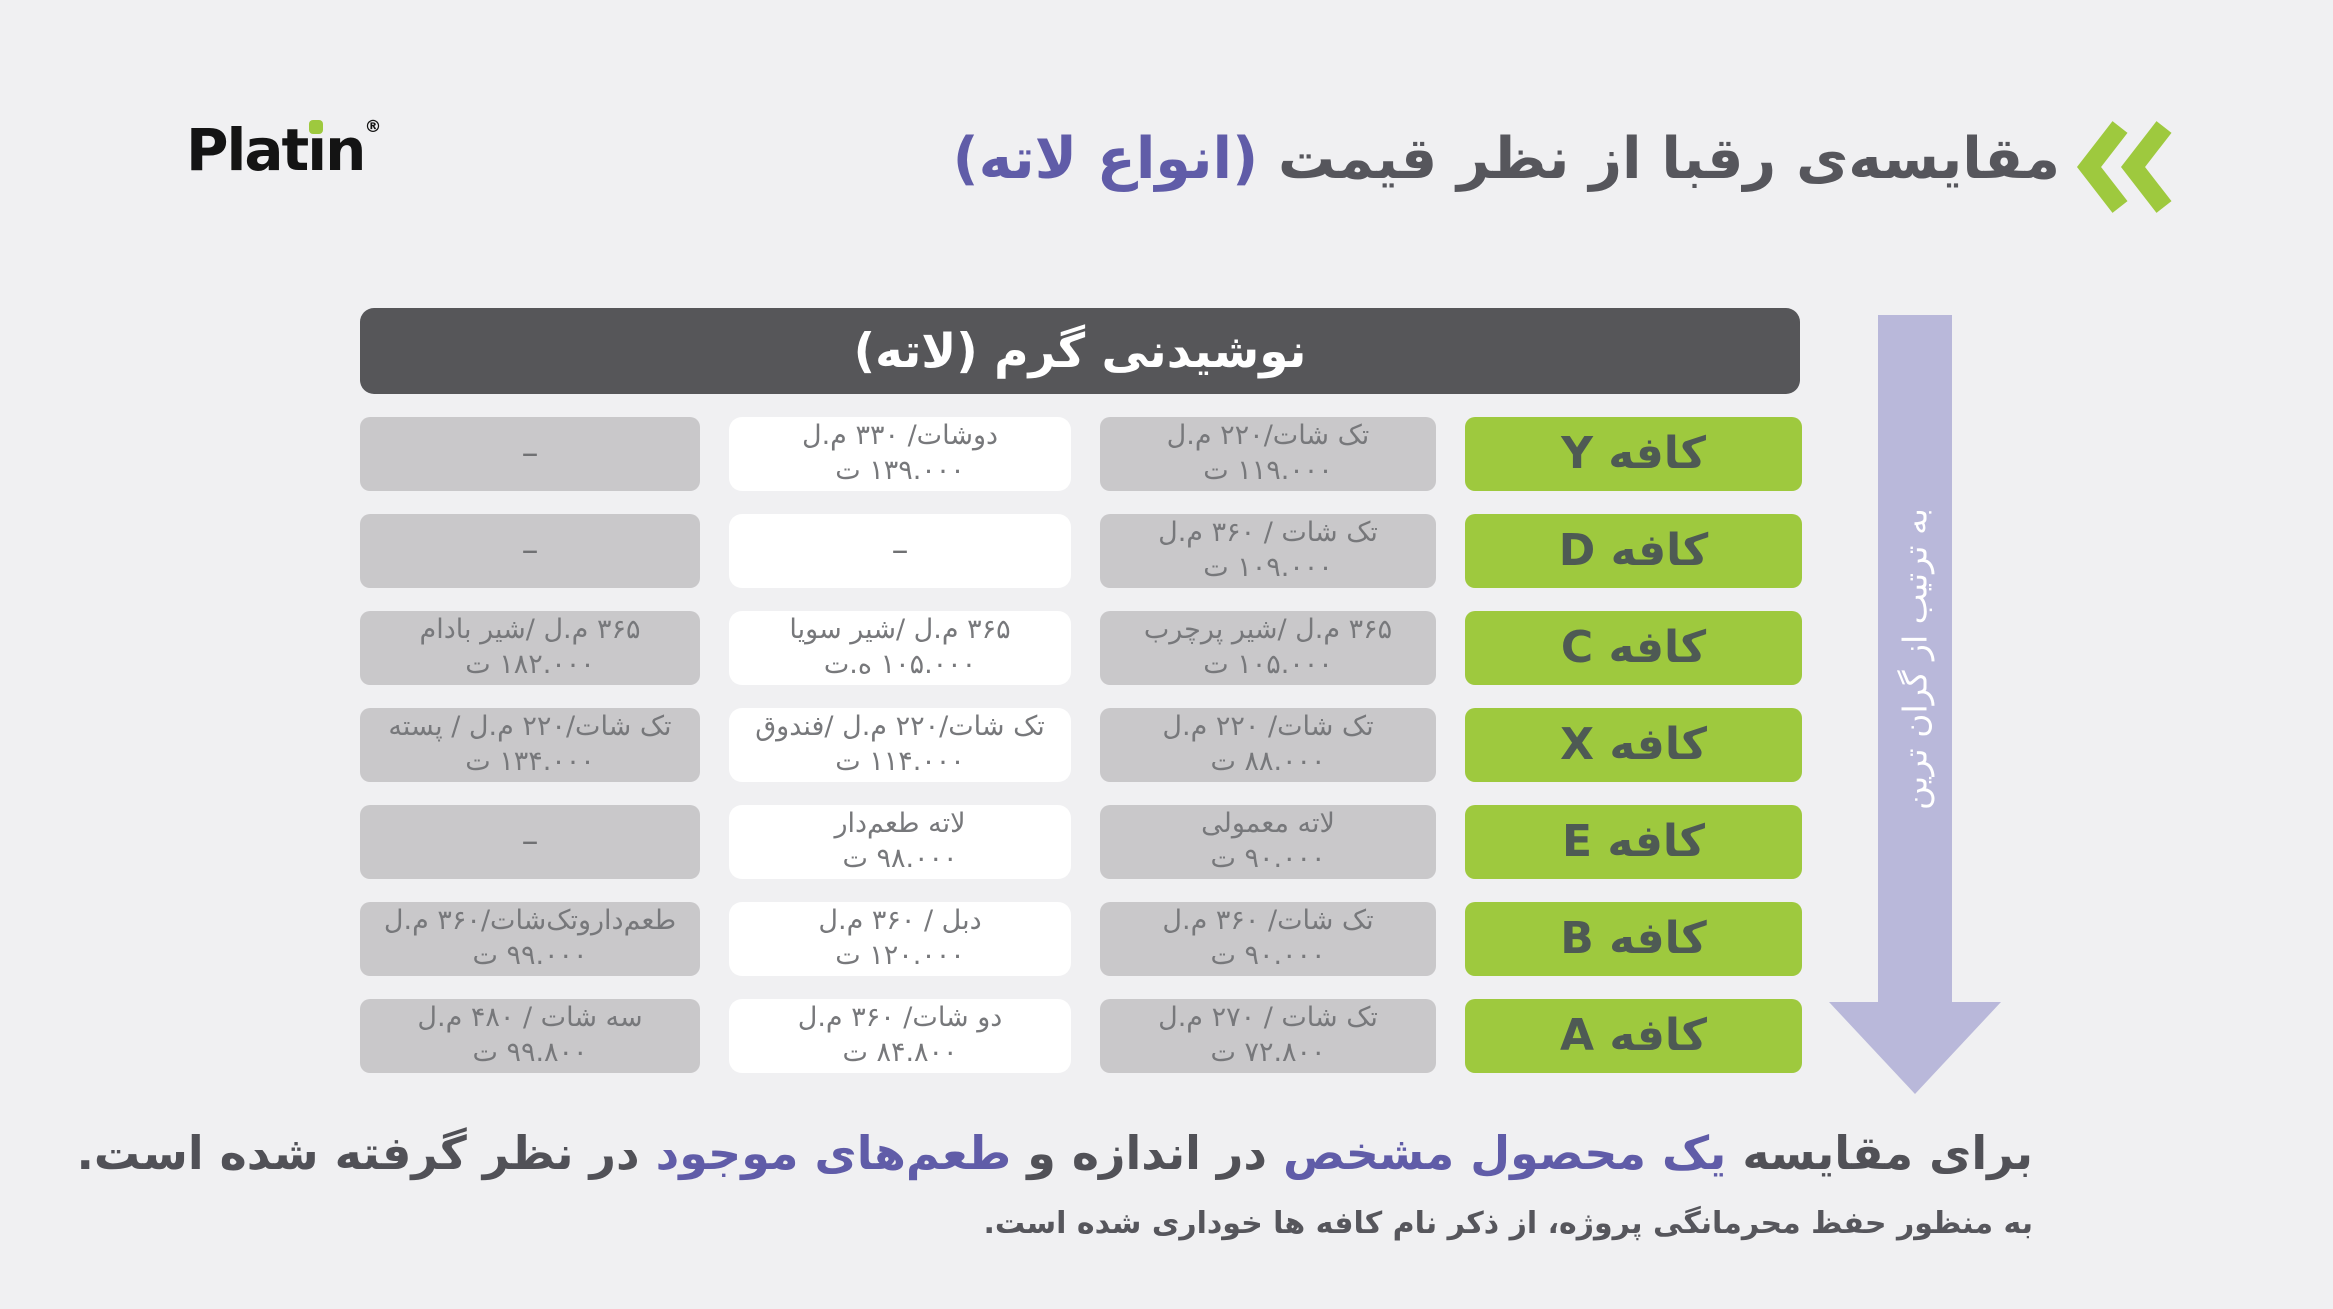 The width and height of the screenshot is (2333, 1309). I want to click on cell-line: لاته معمولی, so click(1268, 824).